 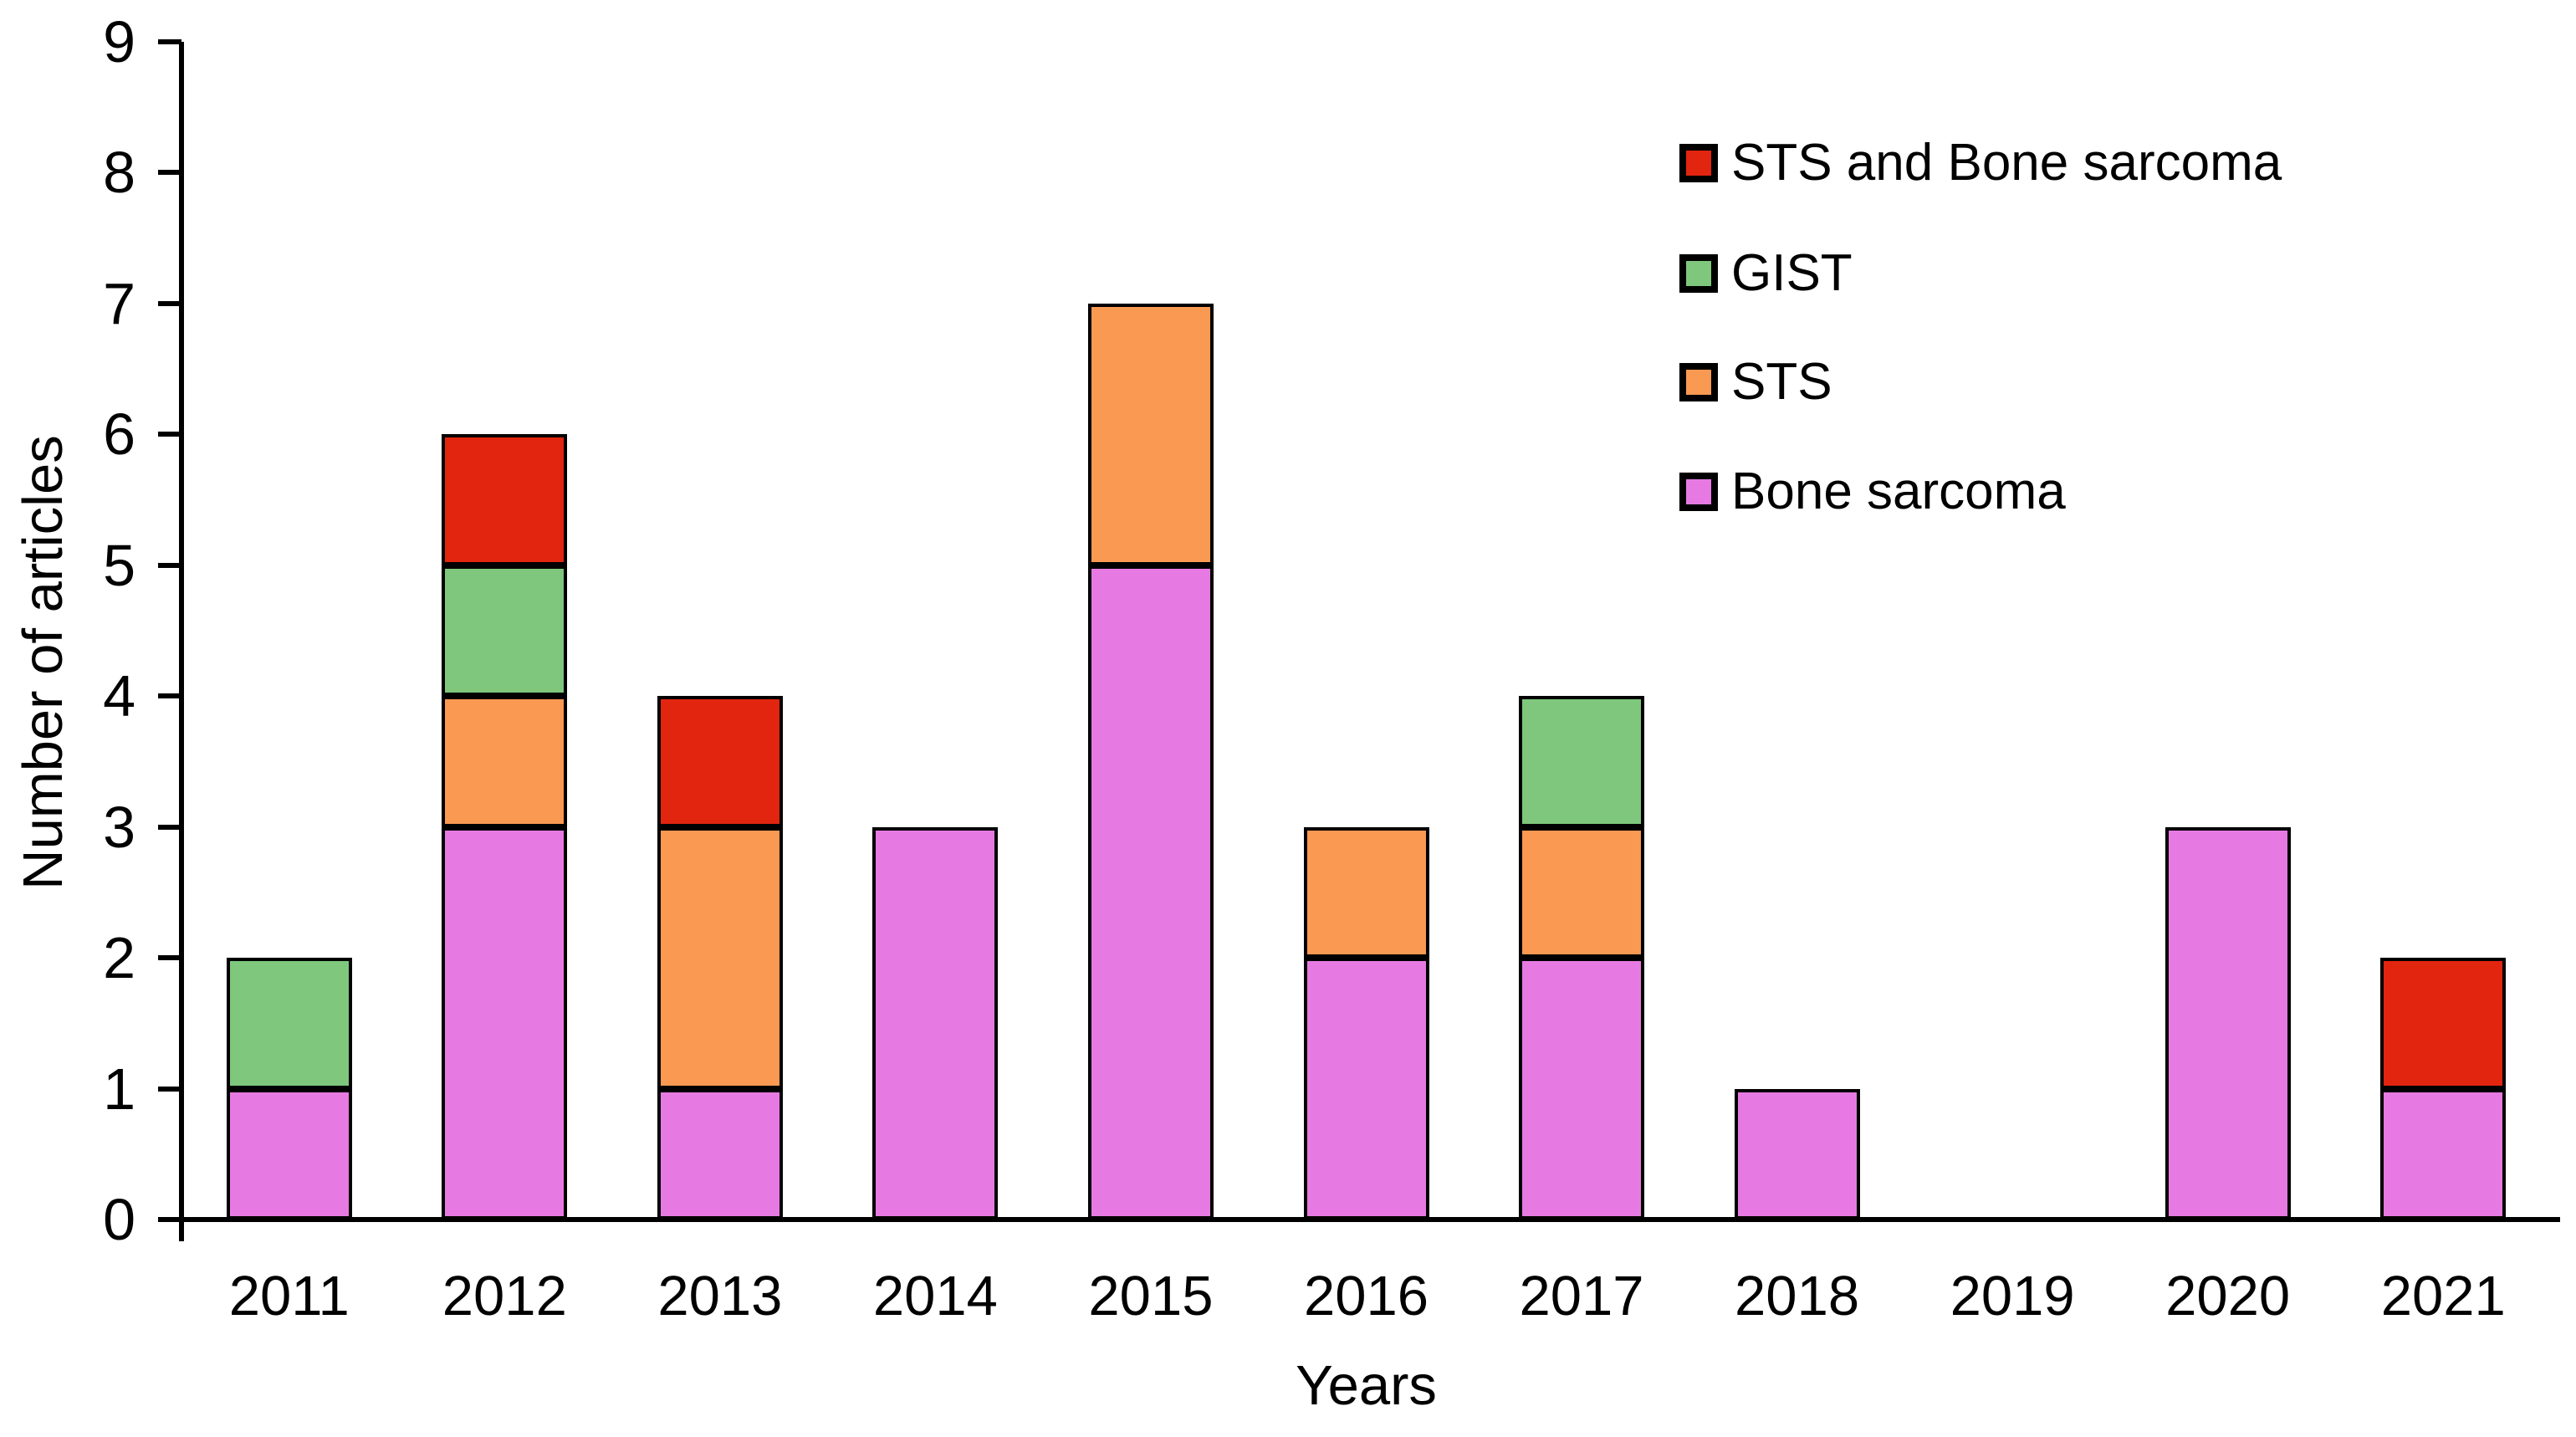 What do you see at coordinates (2228, 1296) in the screenshot?
I see `x-tick-label-2020: 2020` at bounding box center [2228, 1296].